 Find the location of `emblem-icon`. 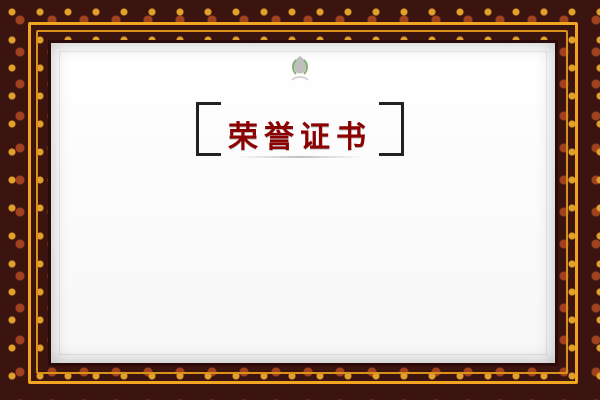

emblem-icon is located at coordinates (300, 69).